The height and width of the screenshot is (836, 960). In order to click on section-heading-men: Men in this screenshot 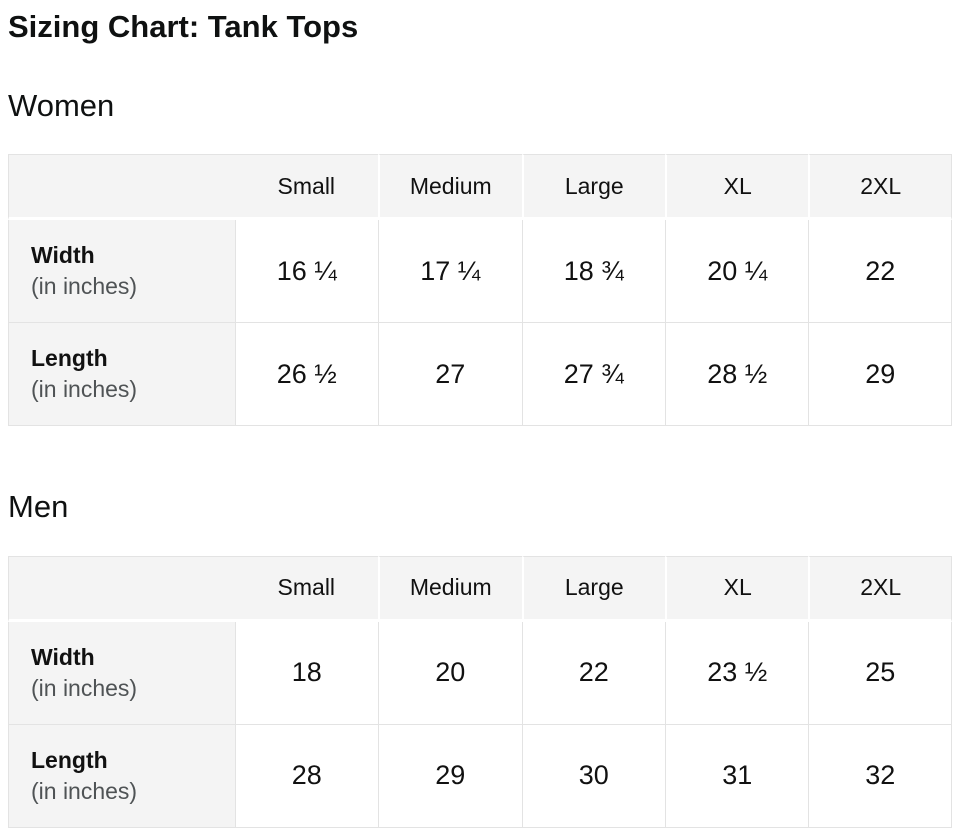, I will do `click(38, 507)`.